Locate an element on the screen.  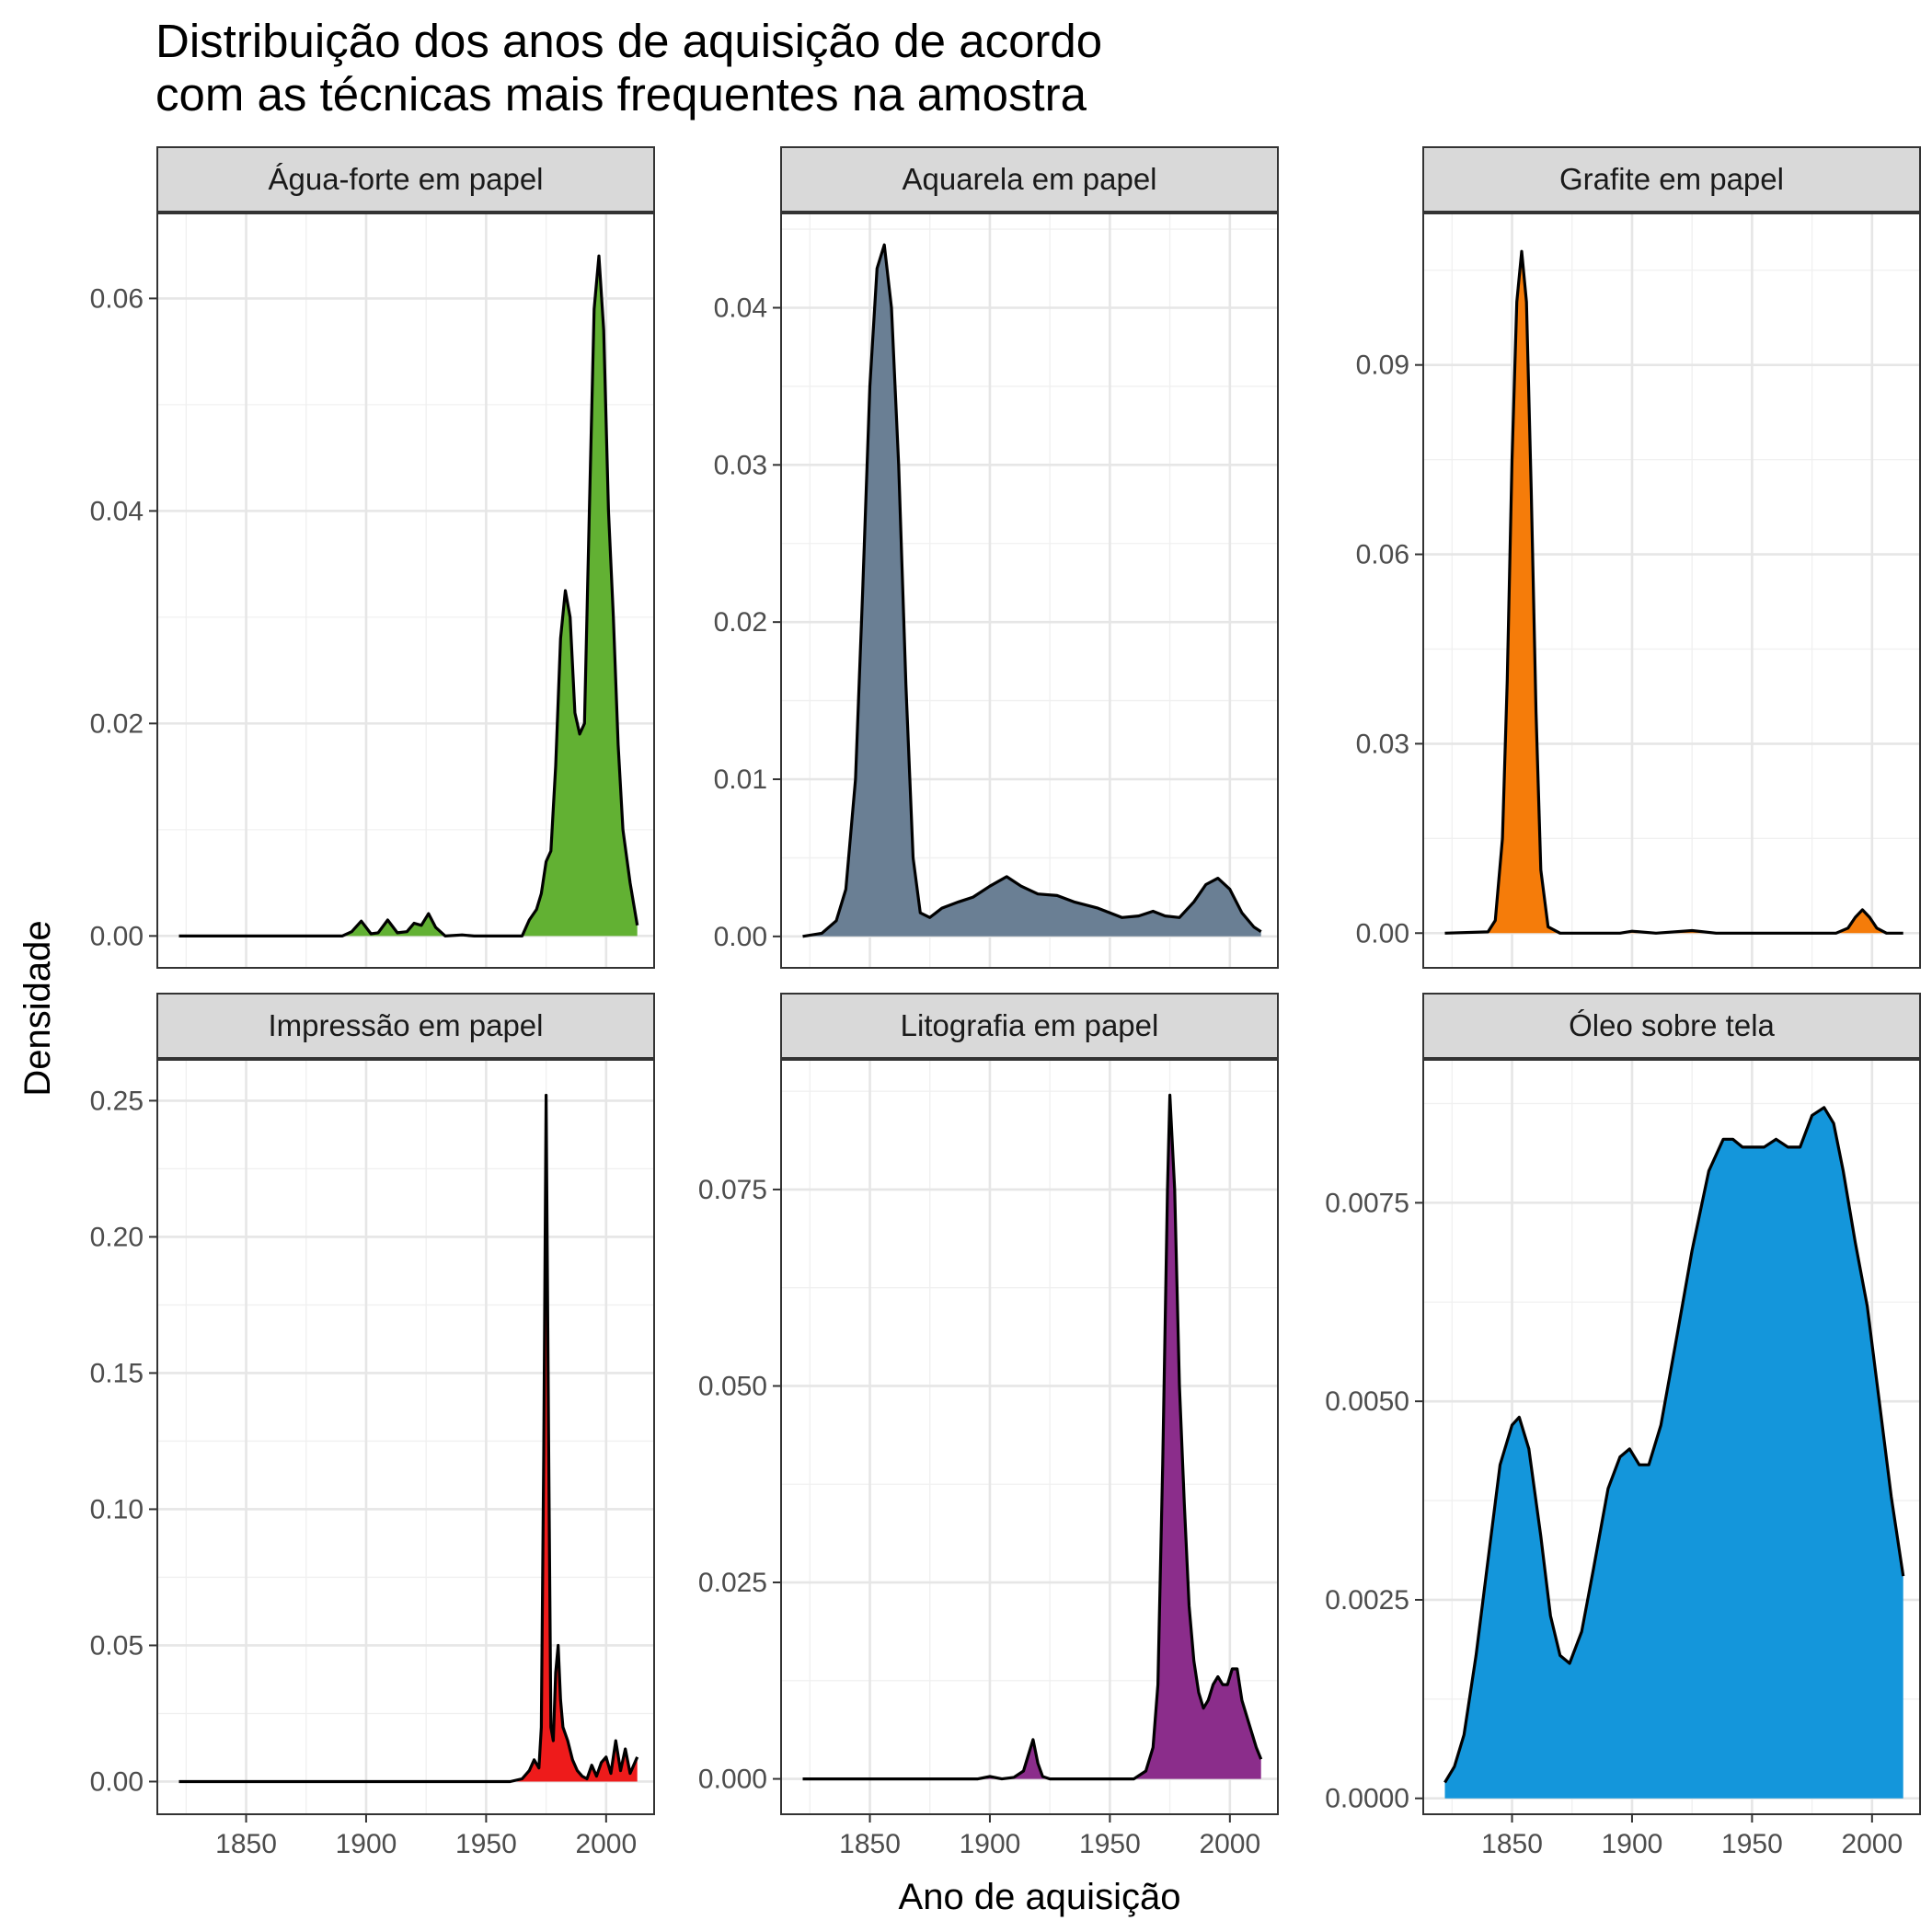
y-tick-label: 0.025 is located at coordinates (732, 1583).